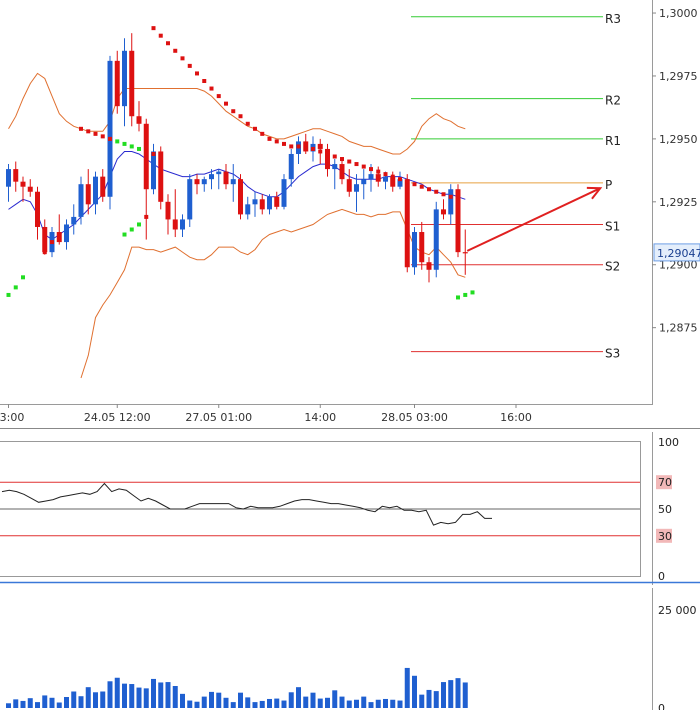 The height and width of the screenshot is (714, 700). I want to click on time-tick-label: 27.05 01:00, so click(218, 417).